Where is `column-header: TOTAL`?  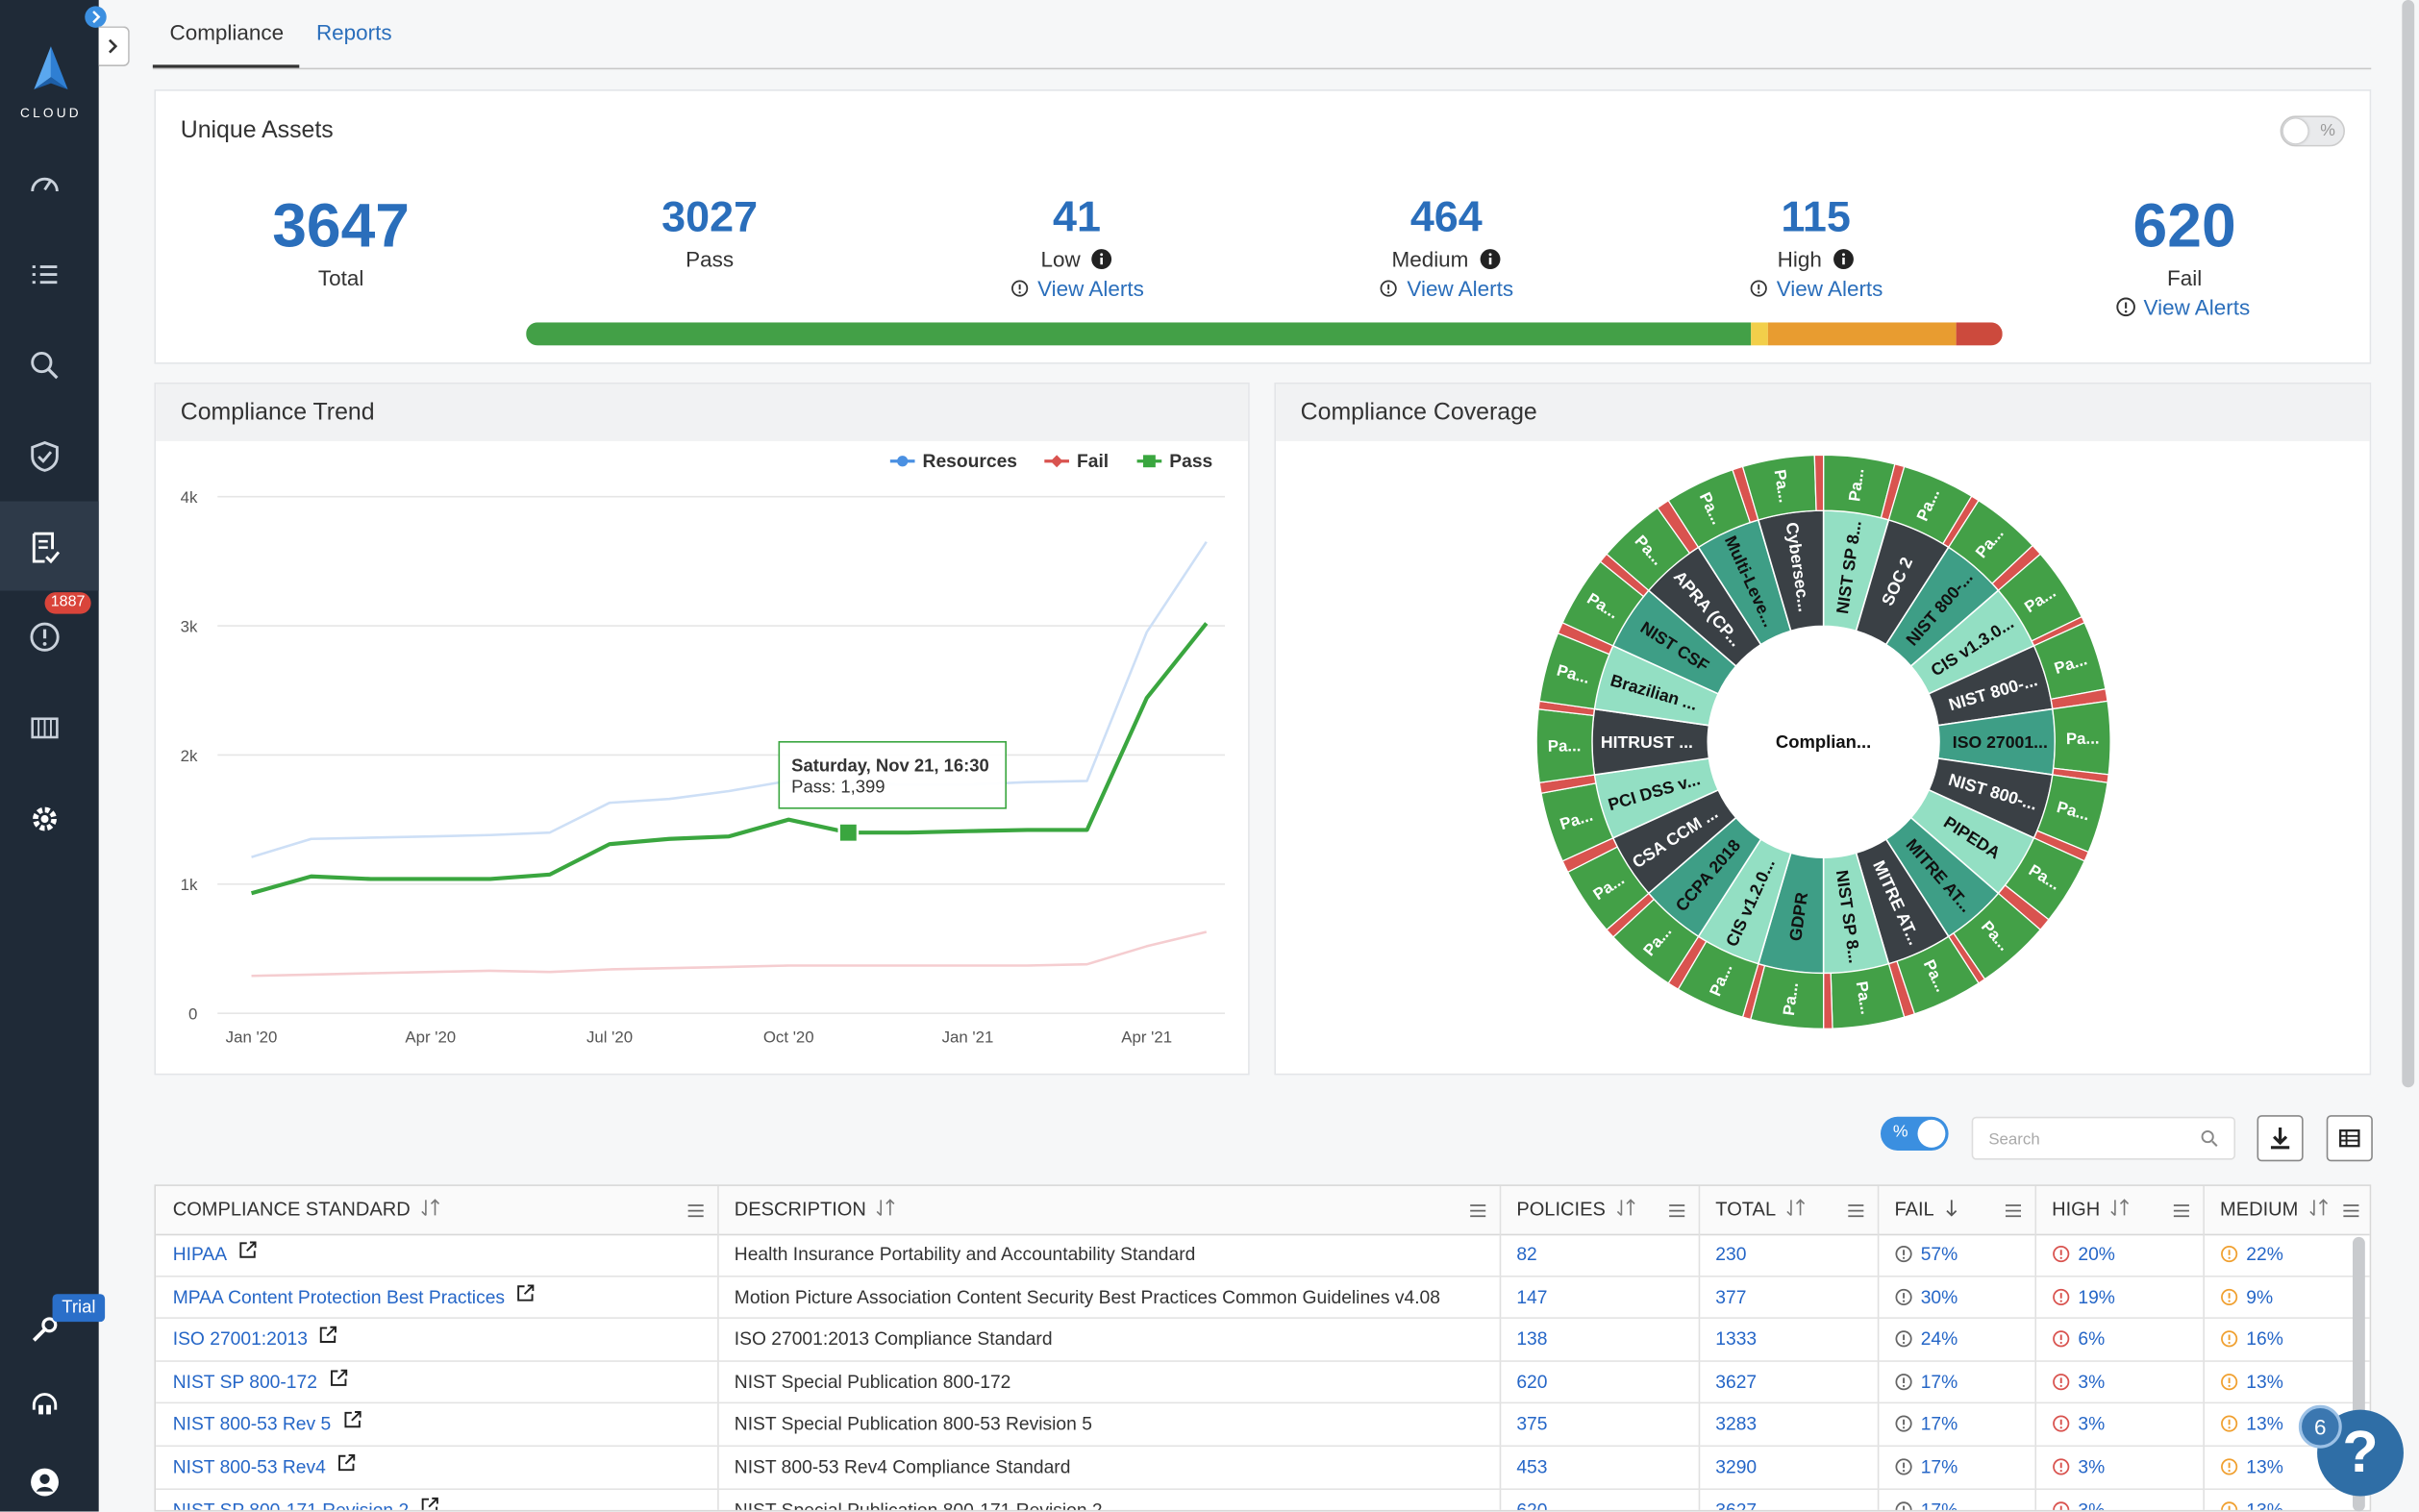 column-header: TOTAL is located at coordinates (1761, 1210).